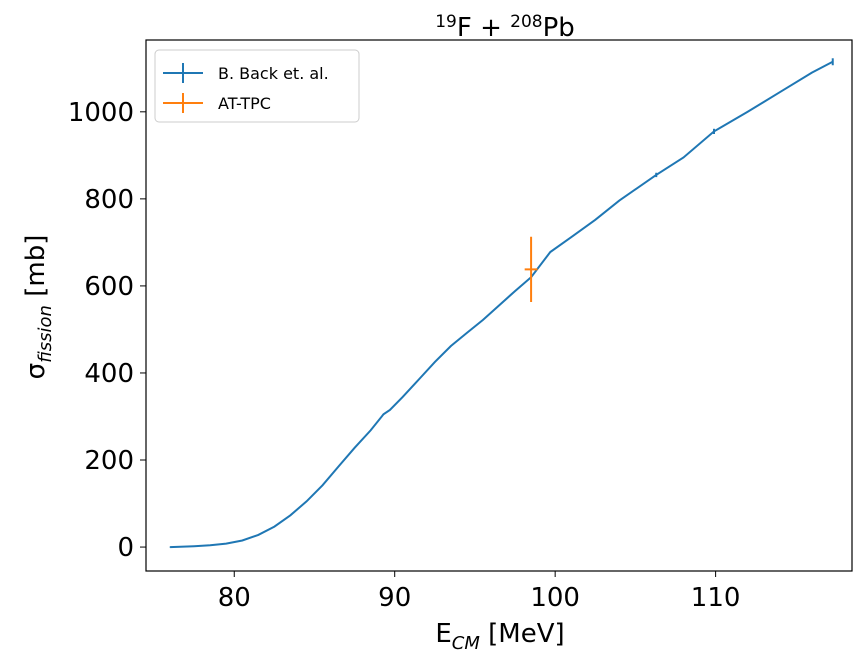 The image size is (854, 651). Describe the element at coordinates (234, 598) in the screenshot. I see `x-tick-label-0: 80` at that location.